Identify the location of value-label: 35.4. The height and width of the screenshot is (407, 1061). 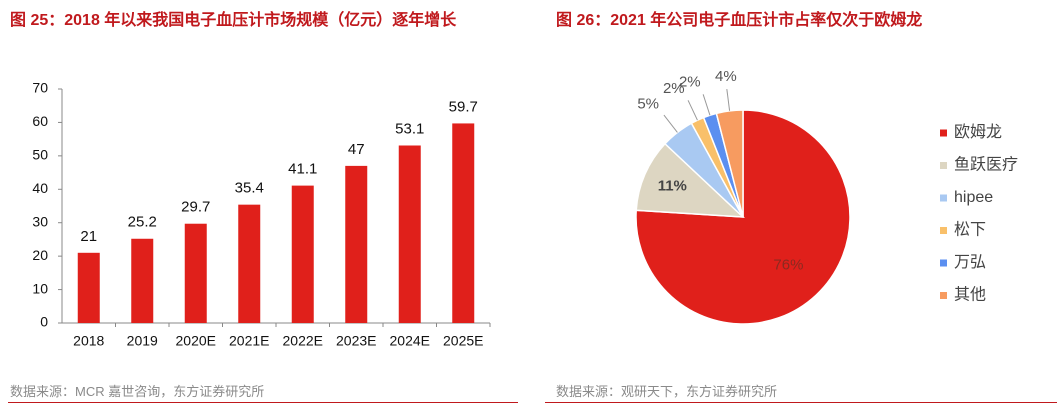
(249, 188).